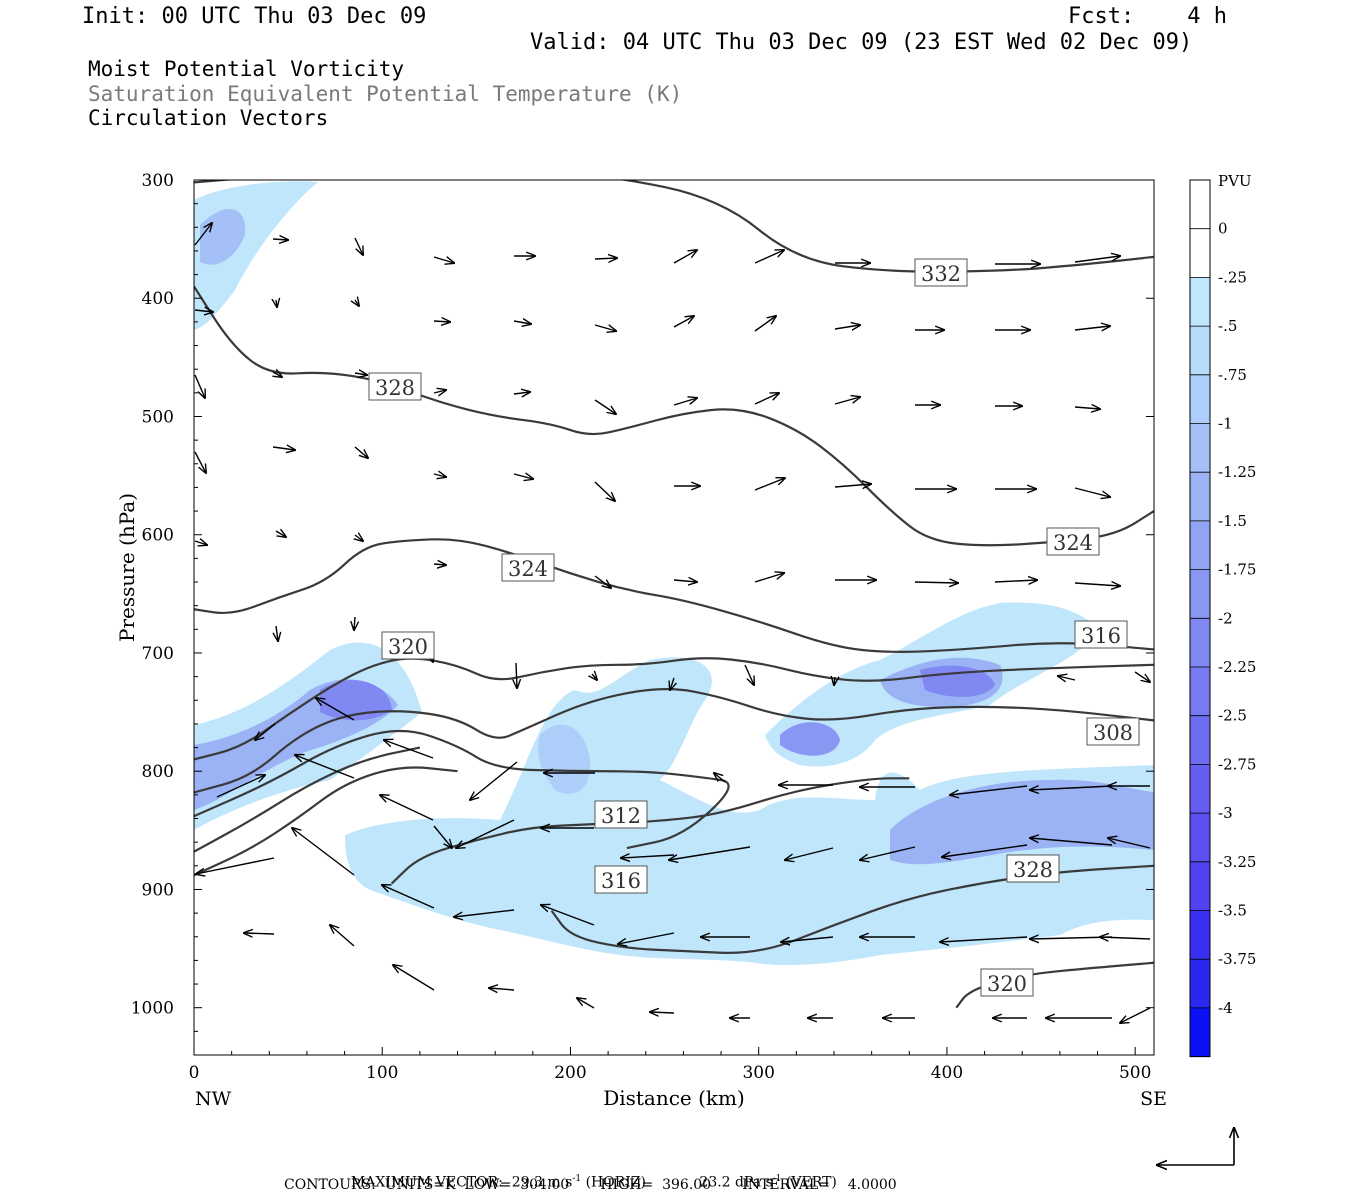 This screenshot has height=1200, width=1350. What do you see at coordinates (1113, 733) in the screenshot?
I see `contour-label: 308` at bounding box center [1113, 733].